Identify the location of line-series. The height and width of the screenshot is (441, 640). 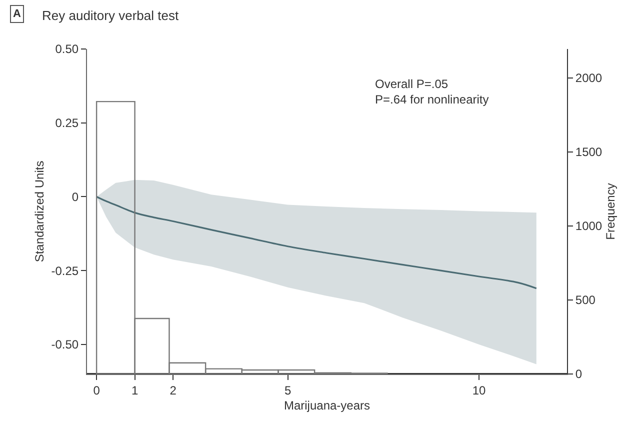
(317, 243).